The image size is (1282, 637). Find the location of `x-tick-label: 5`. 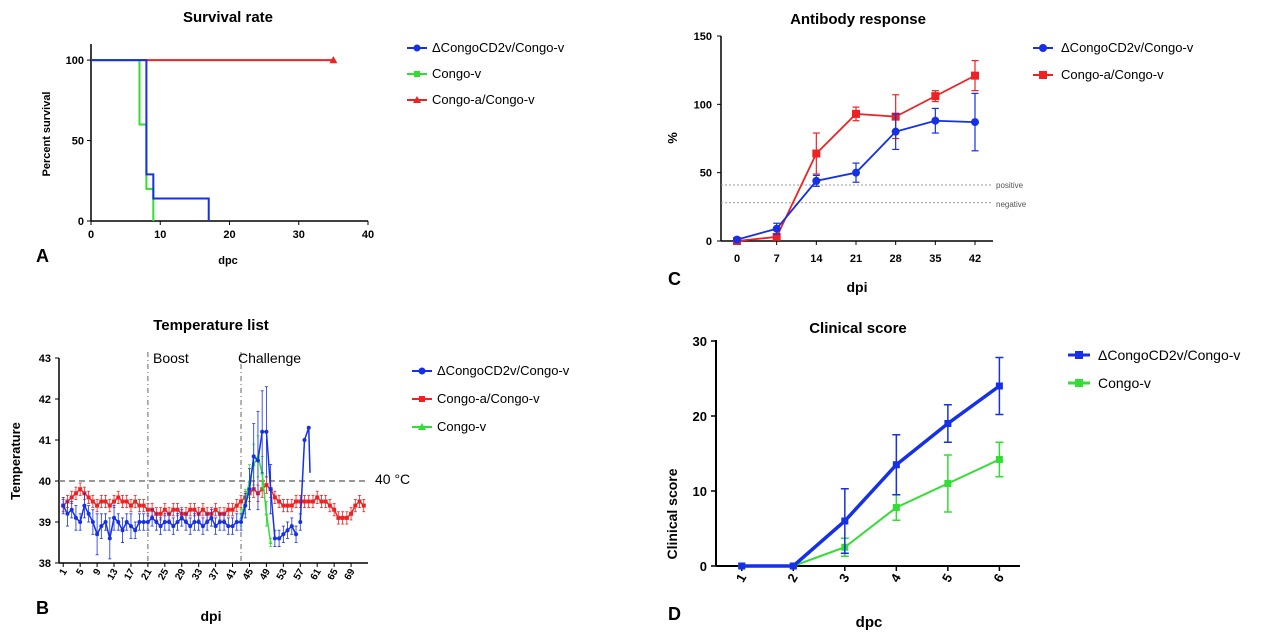

x-tick-label: 5 is located at coordinates (80, 572).